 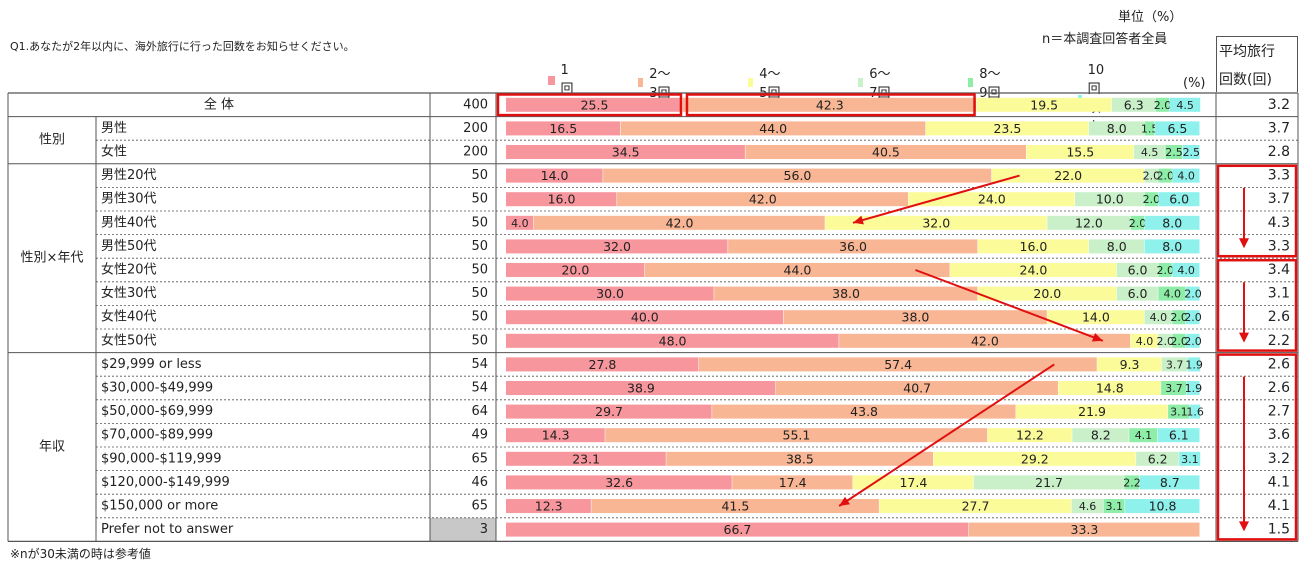 I want to click on data-label: 6.2, so click(x=1158, y=458).